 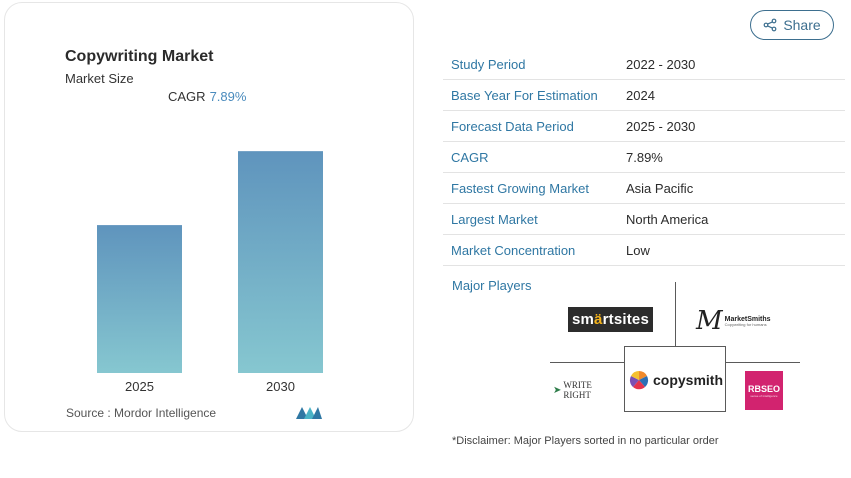 I want to click on smartsites-logo: sm ä rtsites, so click(x=610, y=319).